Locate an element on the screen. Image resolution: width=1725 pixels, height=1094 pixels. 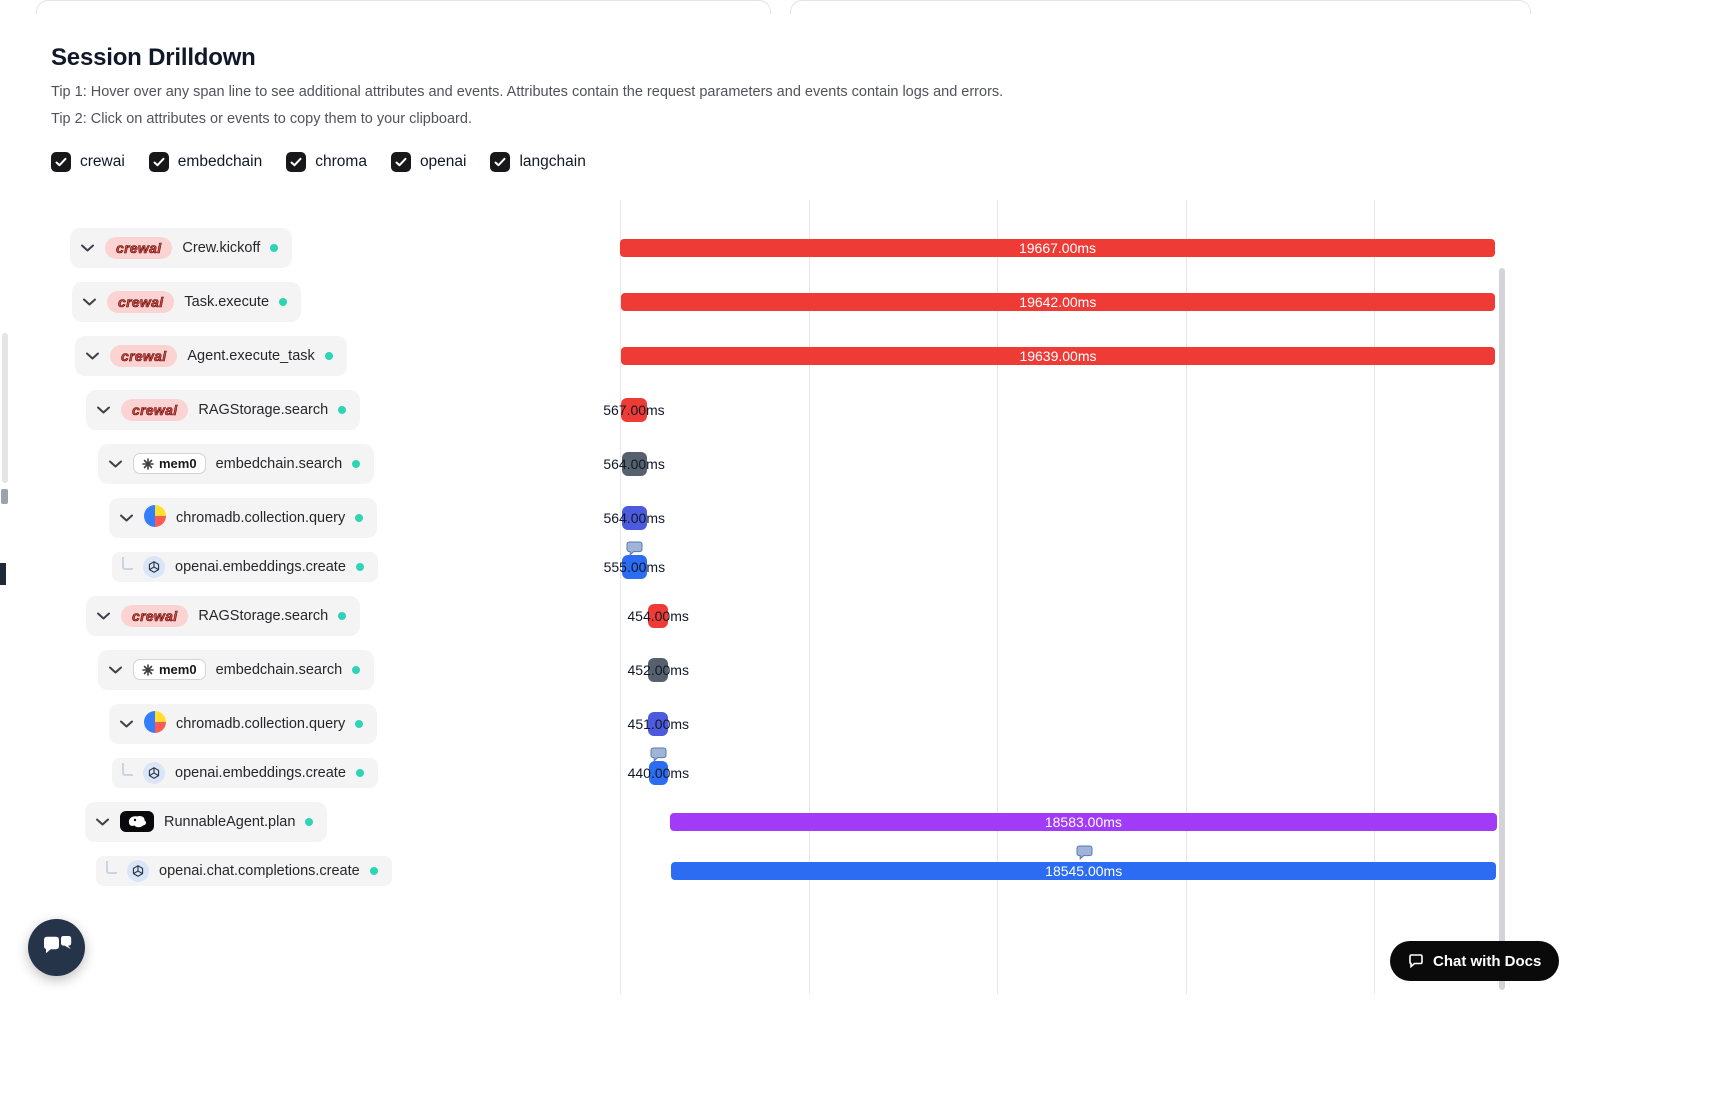
span-duration-bar: 19667.00ms is located at coordinates (1057, 248).